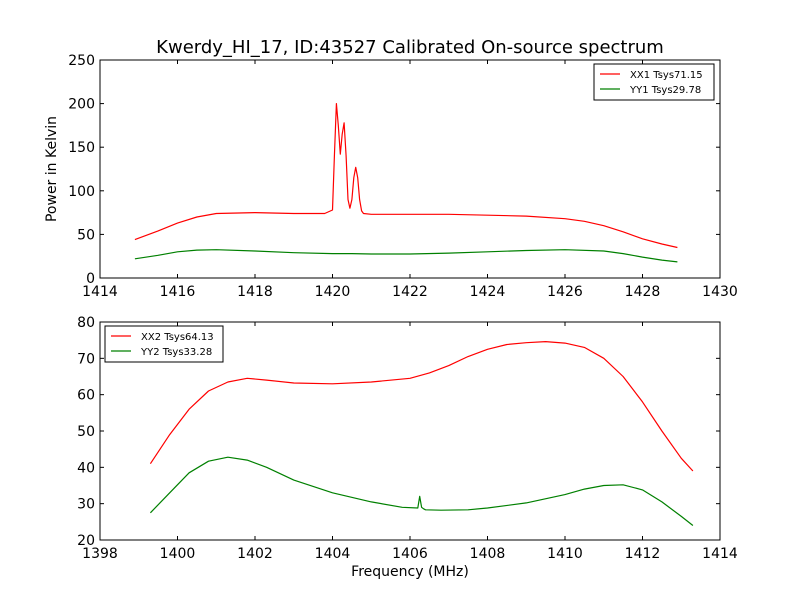 This screenshot has width=800, height=600. I want to click on bottom-y-tick-label: 20, so click(86, 541).